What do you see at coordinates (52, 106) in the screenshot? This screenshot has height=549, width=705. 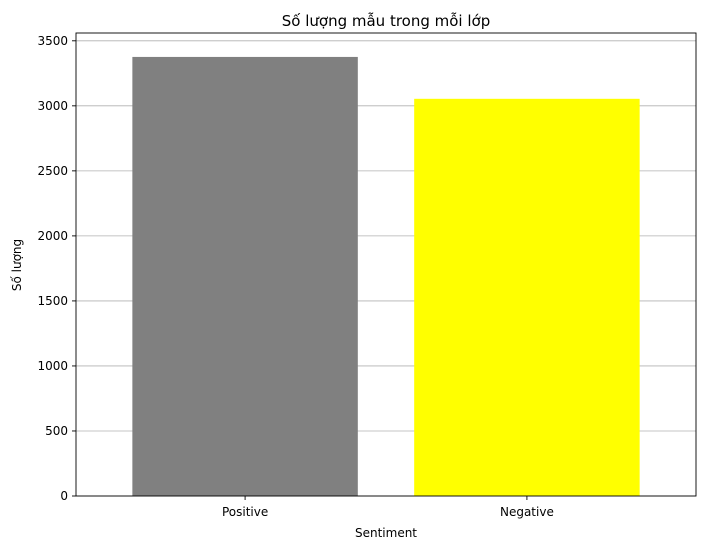 I see `y-tick-label: 3000` at bounding box center [52, 106].